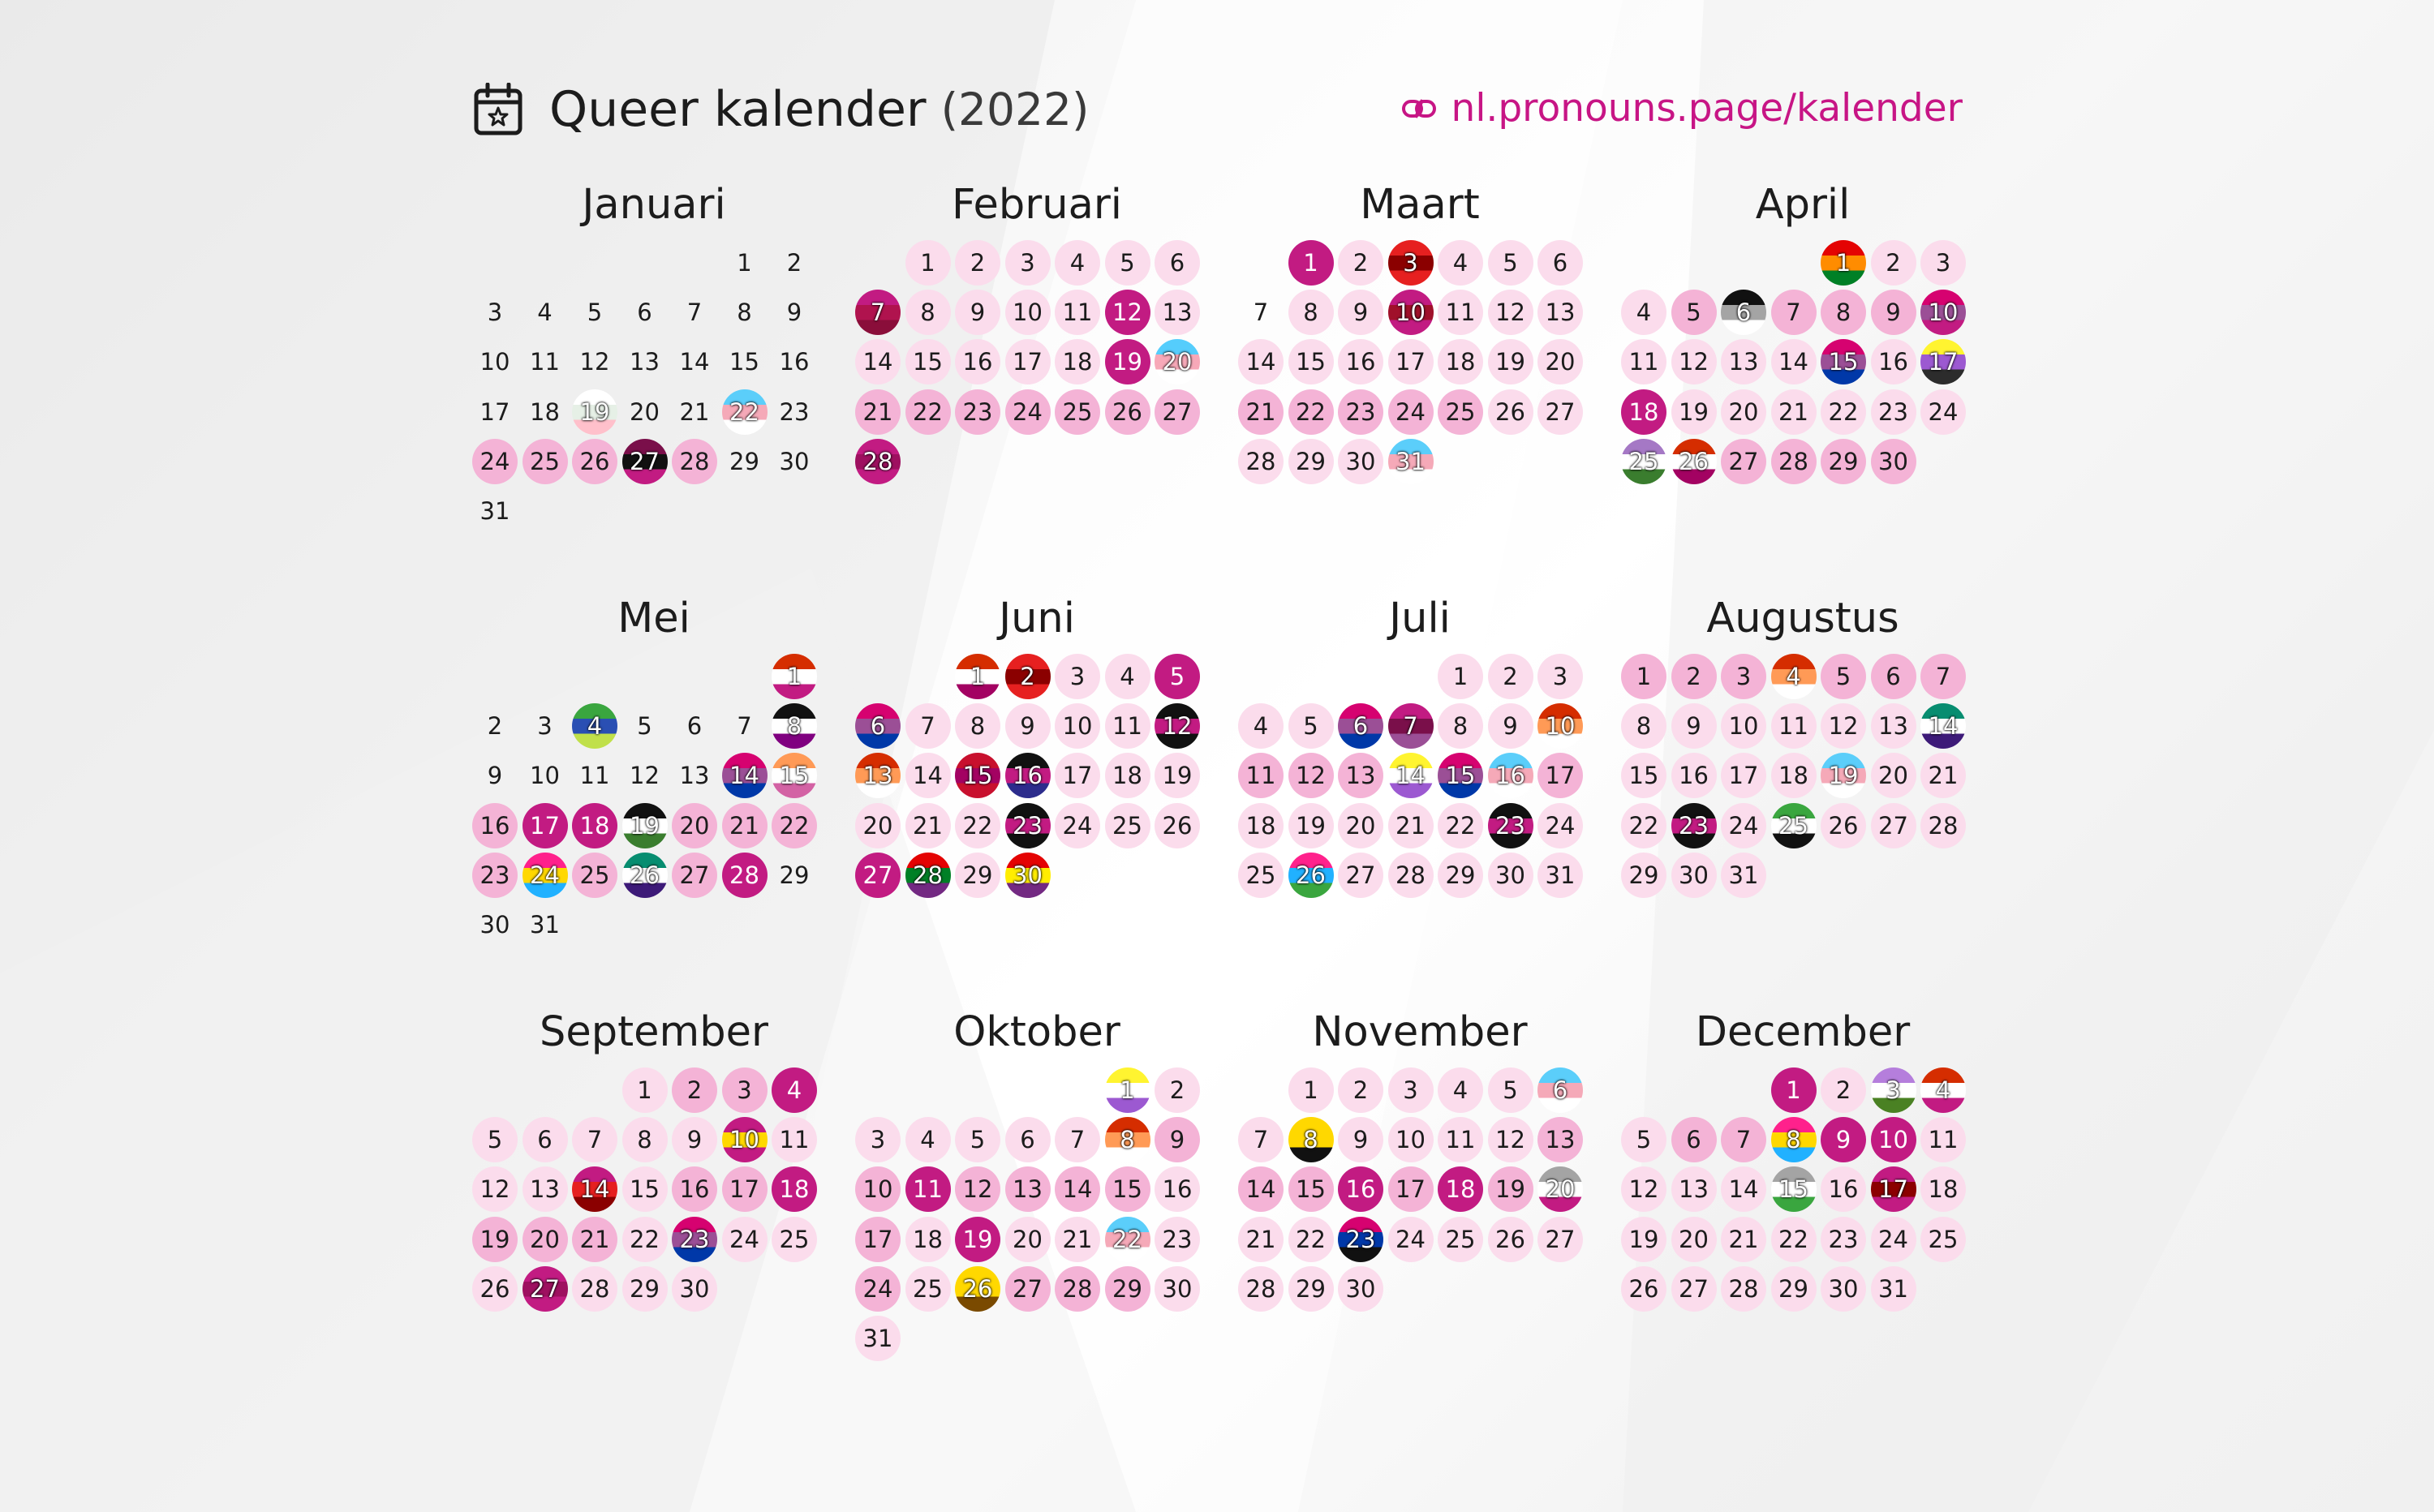 This screenshot has width=2434, height=1512. What do you see at coordinates (1643, 1239) in the screenshot?
I see `day-cell: 19` at bounding box center [1643, 1239].